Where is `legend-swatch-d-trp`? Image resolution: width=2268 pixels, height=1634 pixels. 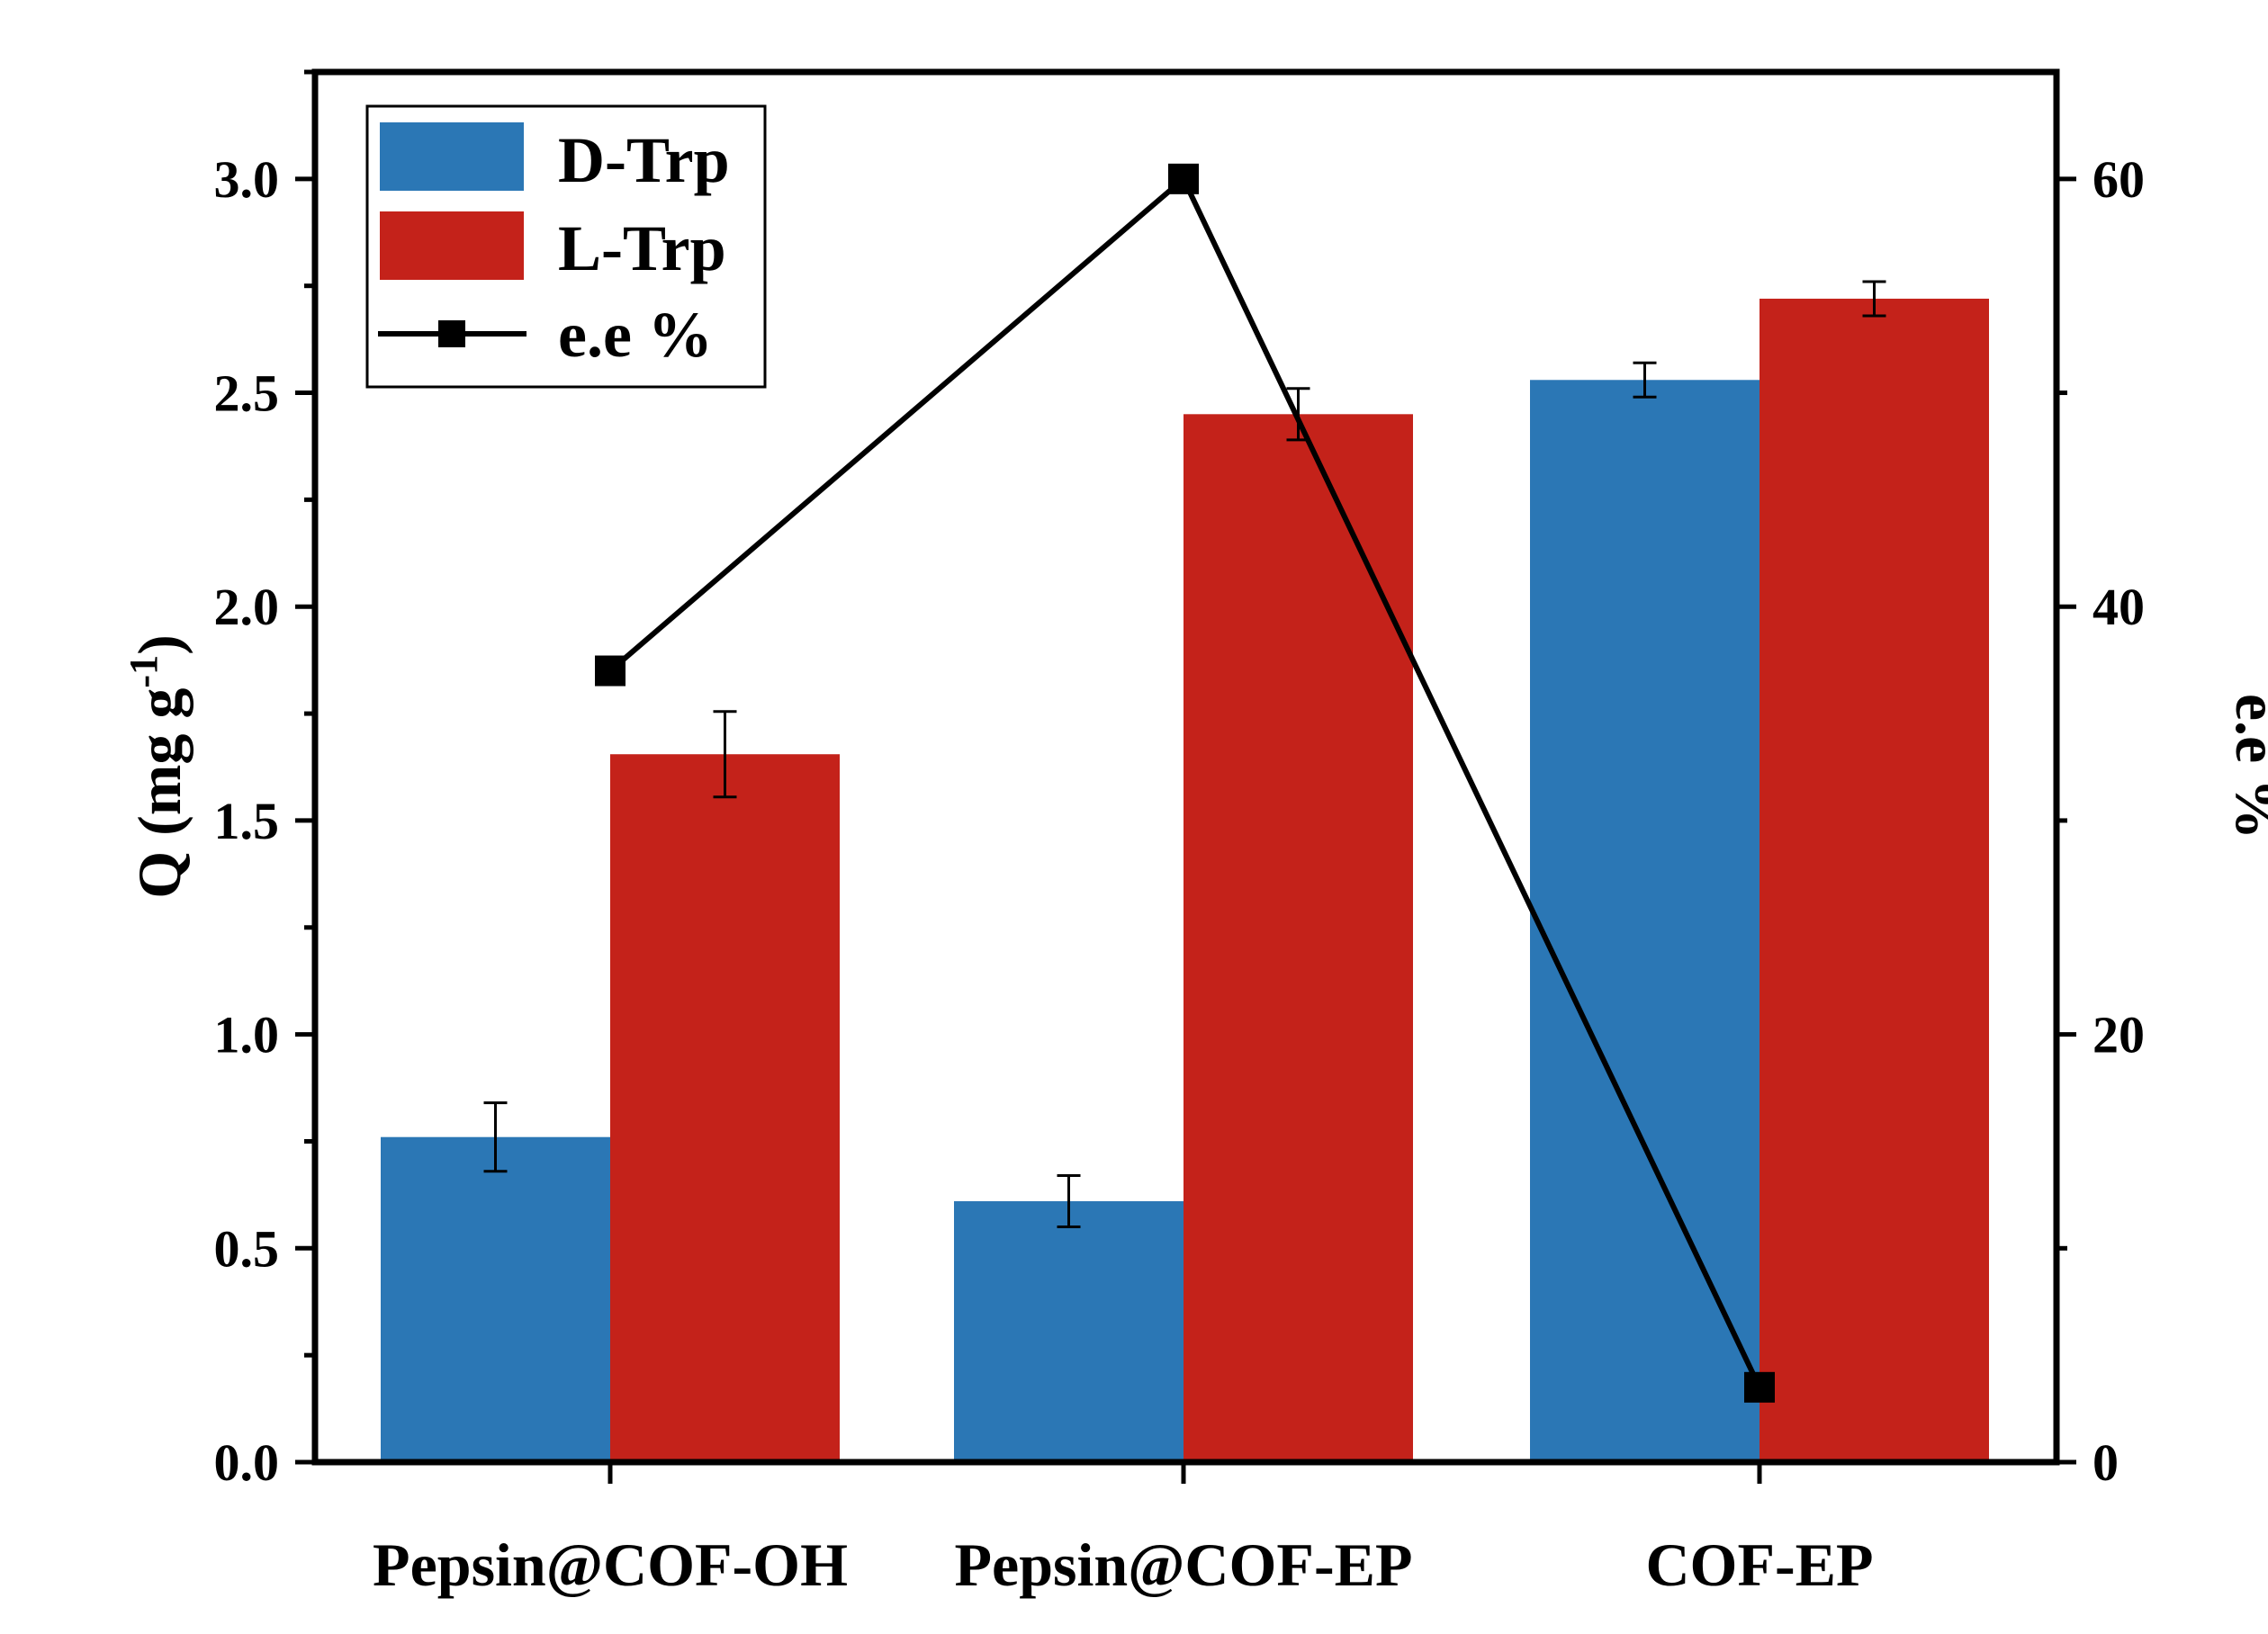 legend-swatch-d-trp is located at coordinates (452, 156).